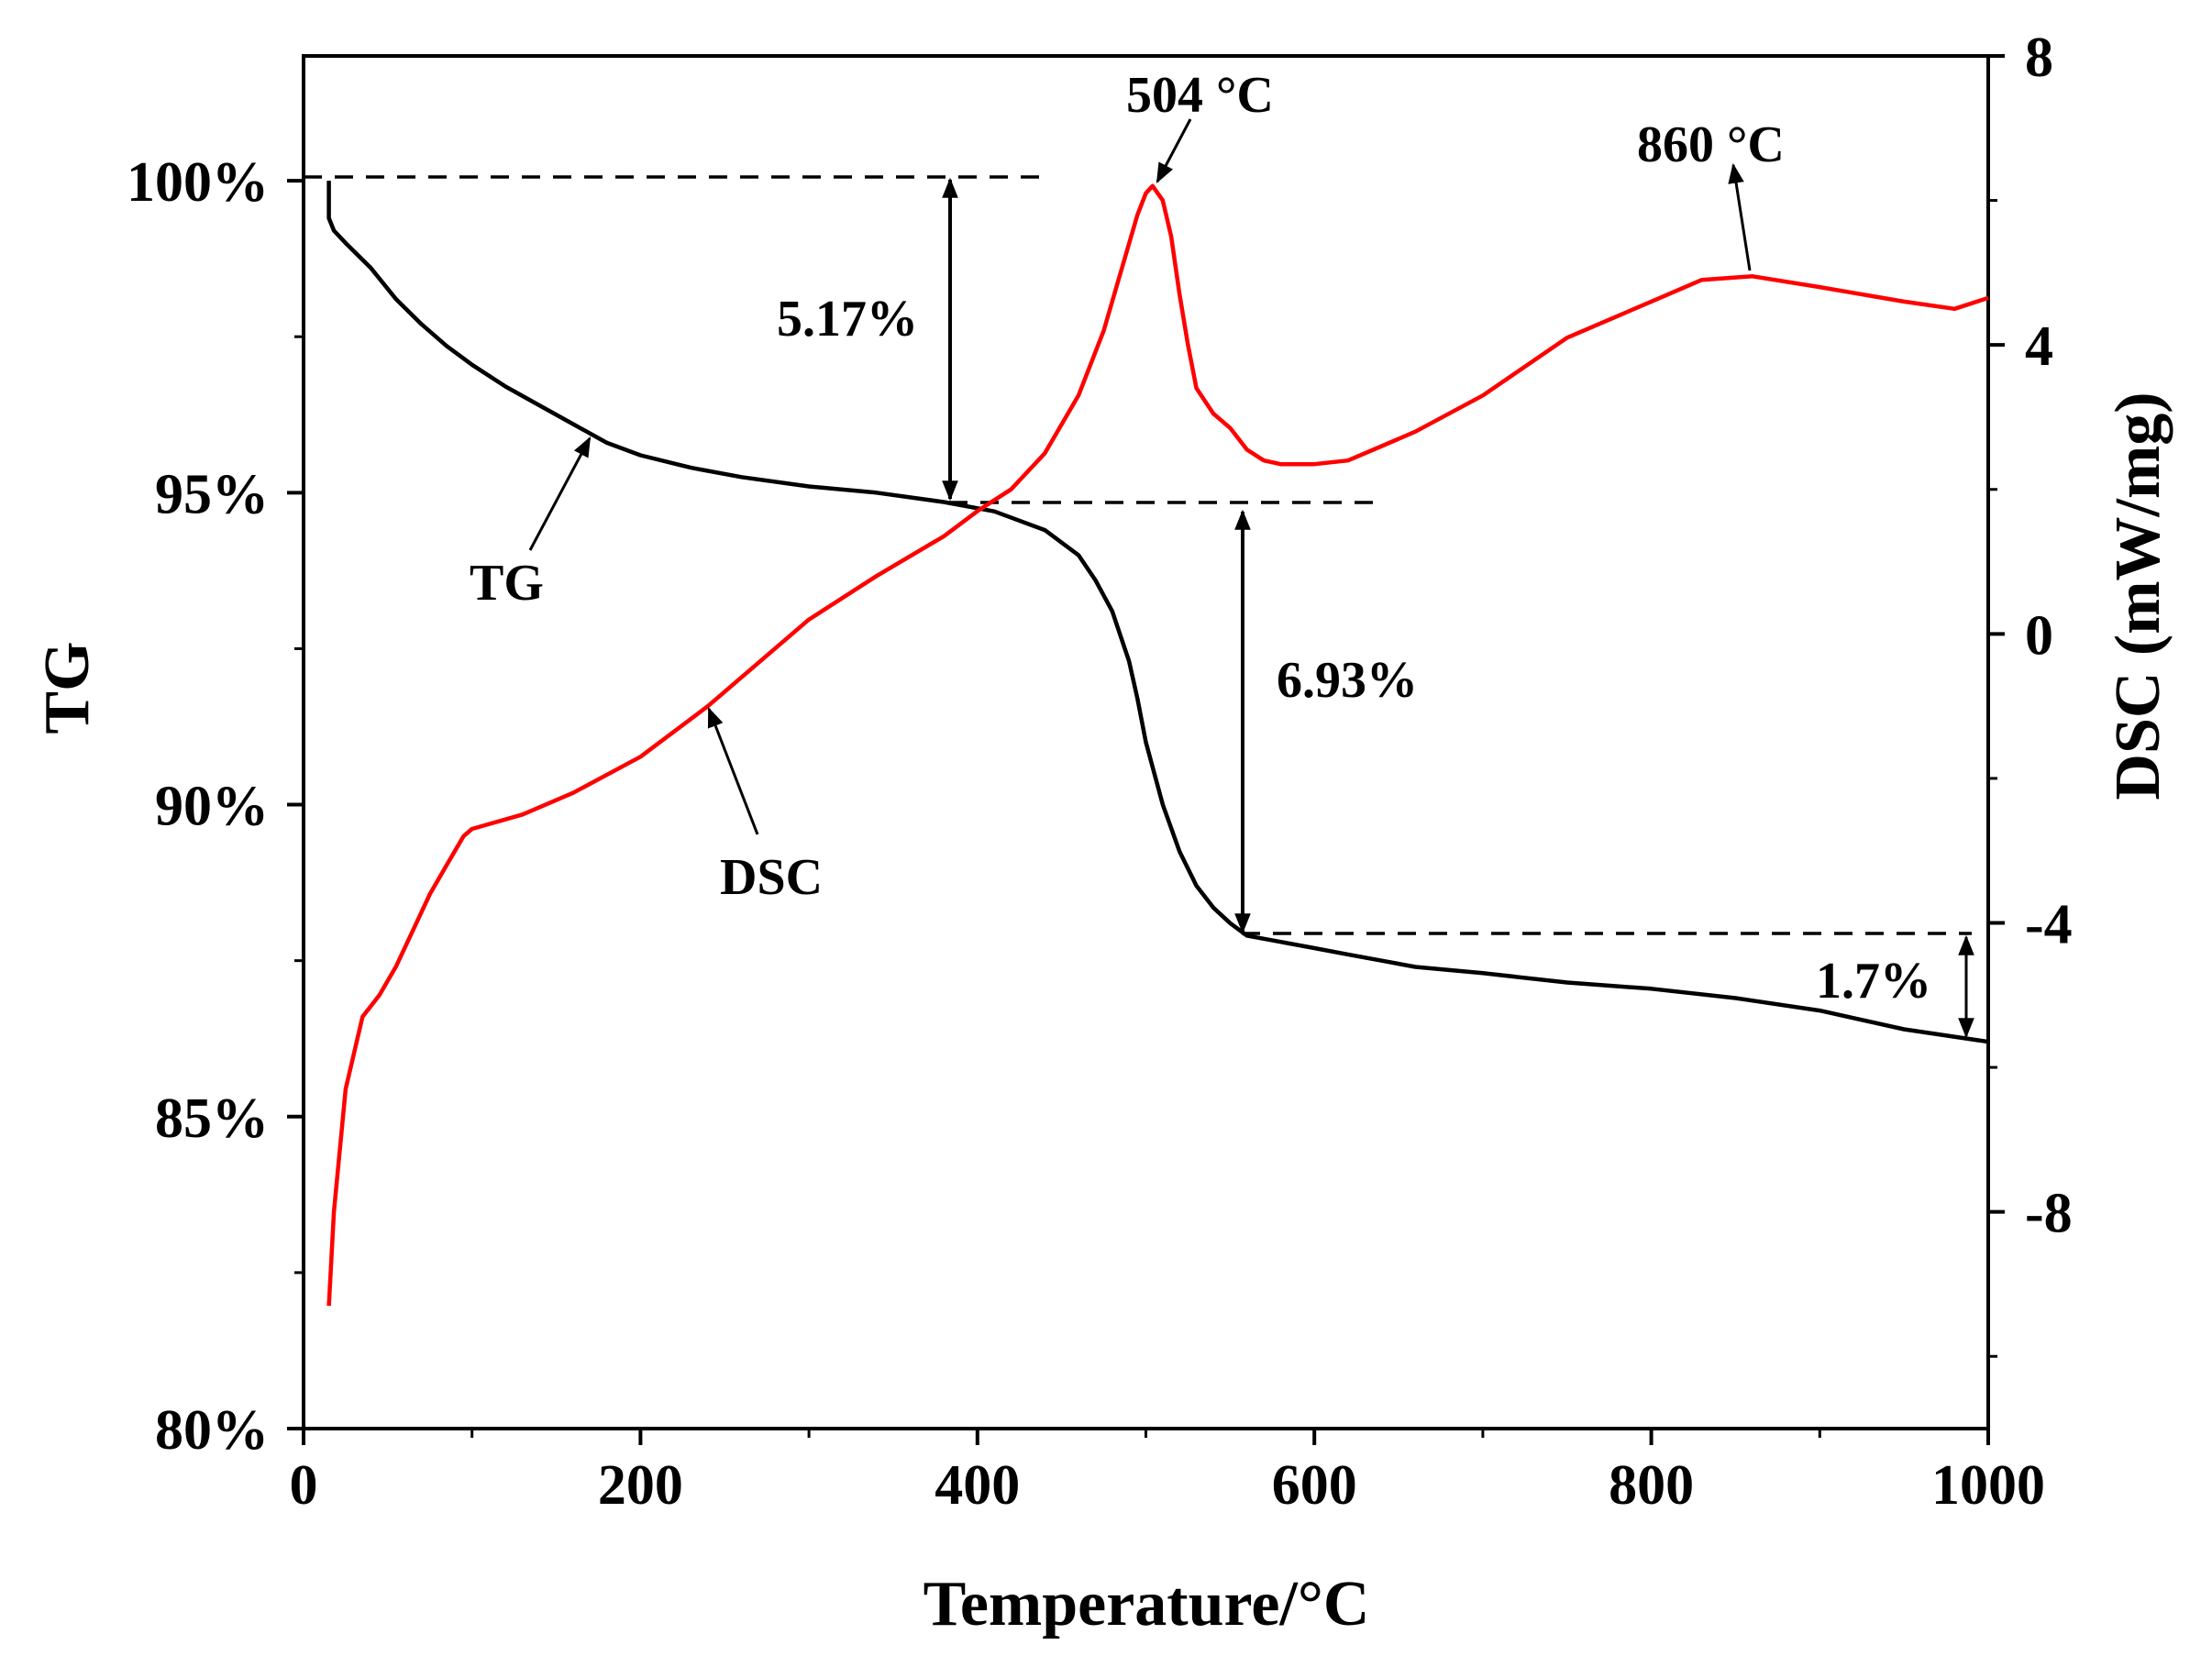 This screenshot has height=1667, width=2212. I want to click on mass-loss-17-label: 1.7%, so click(1874, 981).